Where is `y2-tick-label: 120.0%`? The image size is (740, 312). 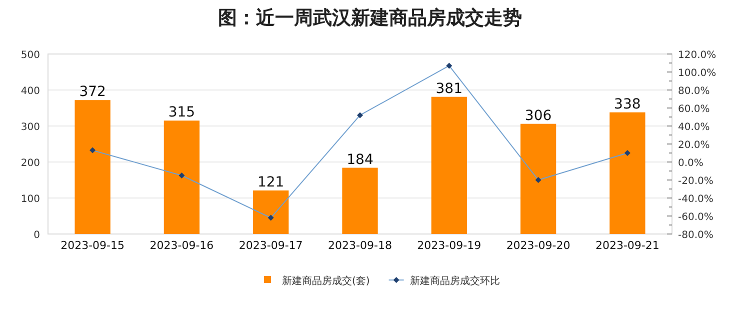 y2-tick-label: 120.0% is located at coordinates (697, 55).